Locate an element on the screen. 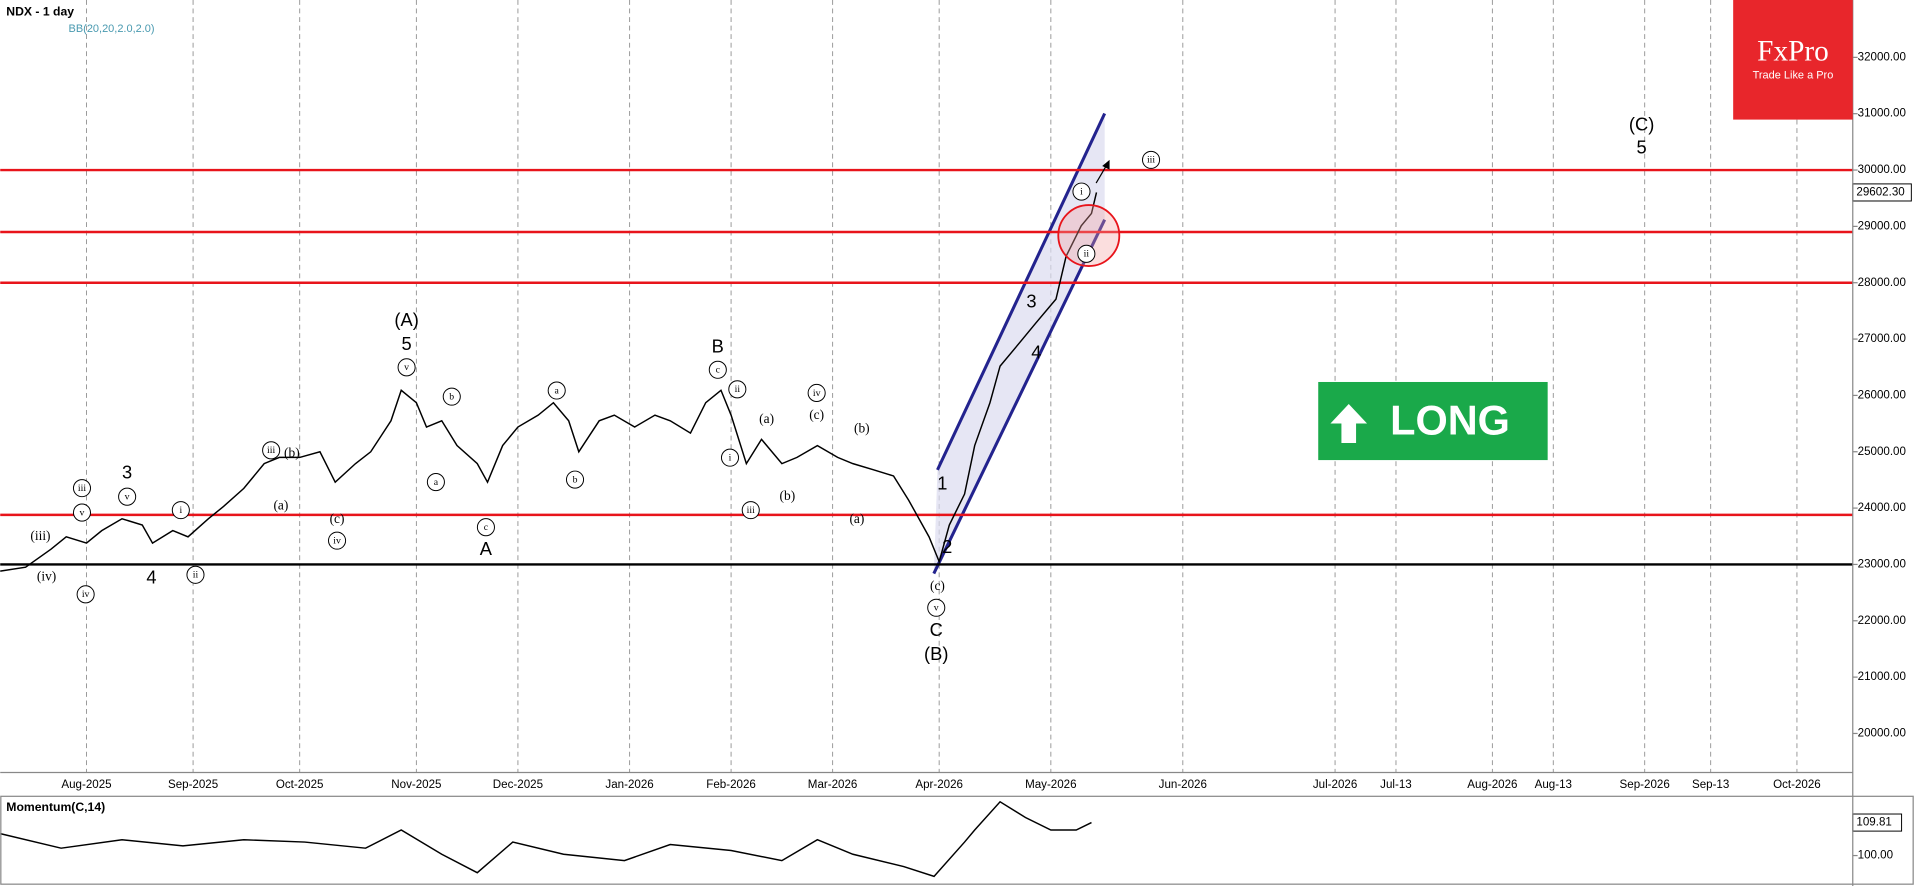 This screenshot has height=886, width=1914. x-tick-label: Aug-2026 is located at coordinates (1492, 785).